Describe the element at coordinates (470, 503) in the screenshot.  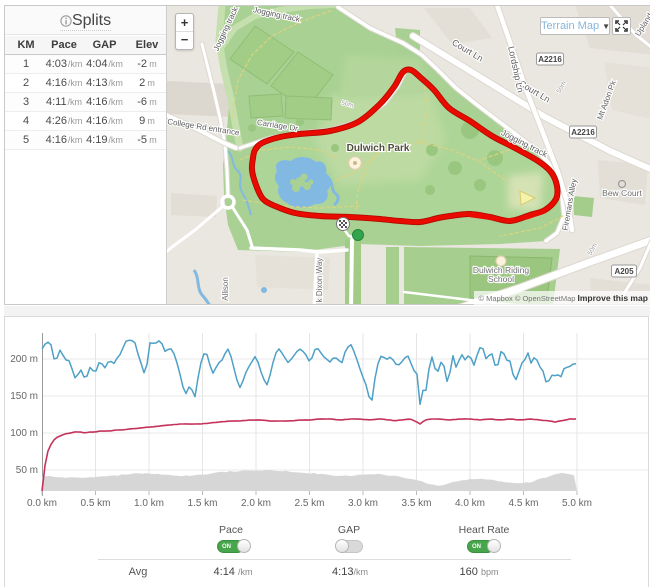
I see `svg-text: 4.0 km` at that location.